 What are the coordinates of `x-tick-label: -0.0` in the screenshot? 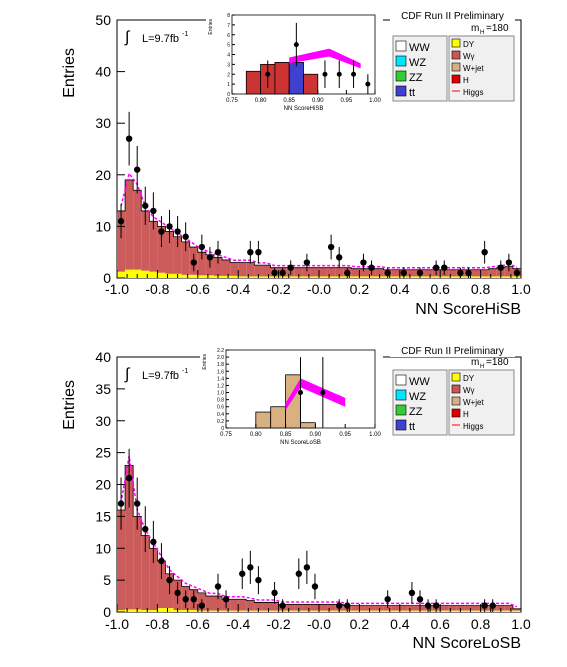 It's located at (319, 289).